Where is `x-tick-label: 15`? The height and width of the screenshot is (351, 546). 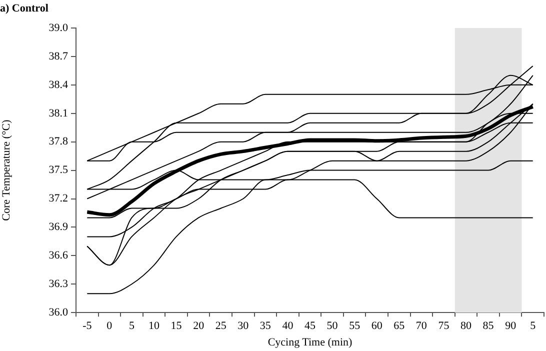
x-tick-label: 15 is located at coordinates (176, 326).